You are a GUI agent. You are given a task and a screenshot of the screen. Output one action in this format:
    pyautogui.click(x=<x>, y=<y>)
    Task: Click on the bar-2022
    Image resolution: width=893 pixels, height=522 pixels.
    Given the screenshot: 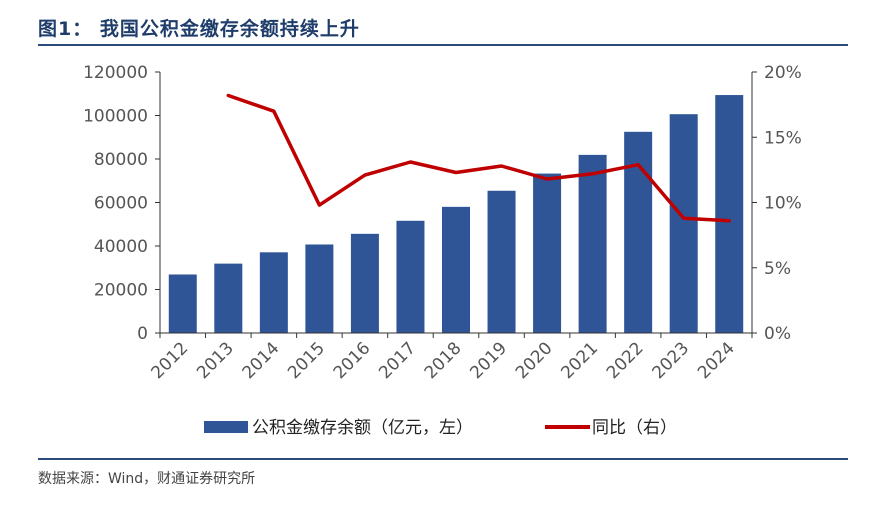 What is the action you would take?
    pyautogui.click(x=638, y=232)
    